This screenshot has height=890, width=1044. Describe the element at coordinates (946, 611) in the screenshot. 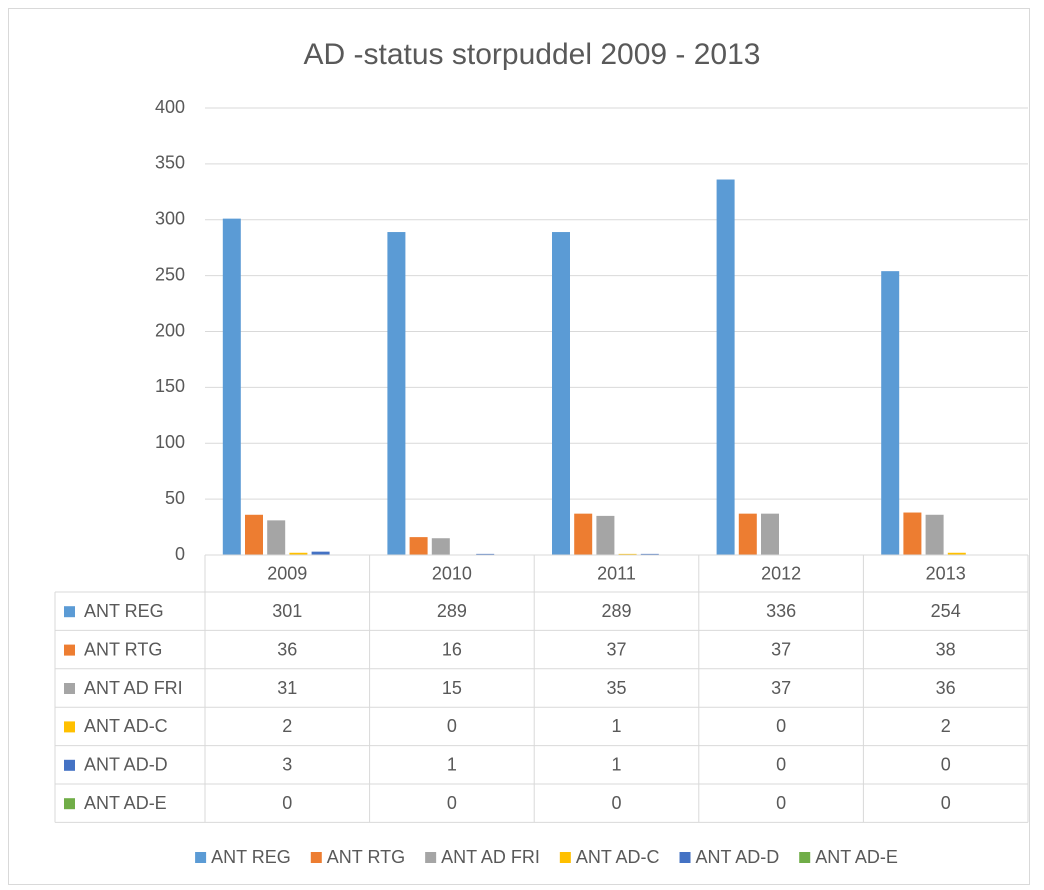

I see `table-cell: 254` at that location.